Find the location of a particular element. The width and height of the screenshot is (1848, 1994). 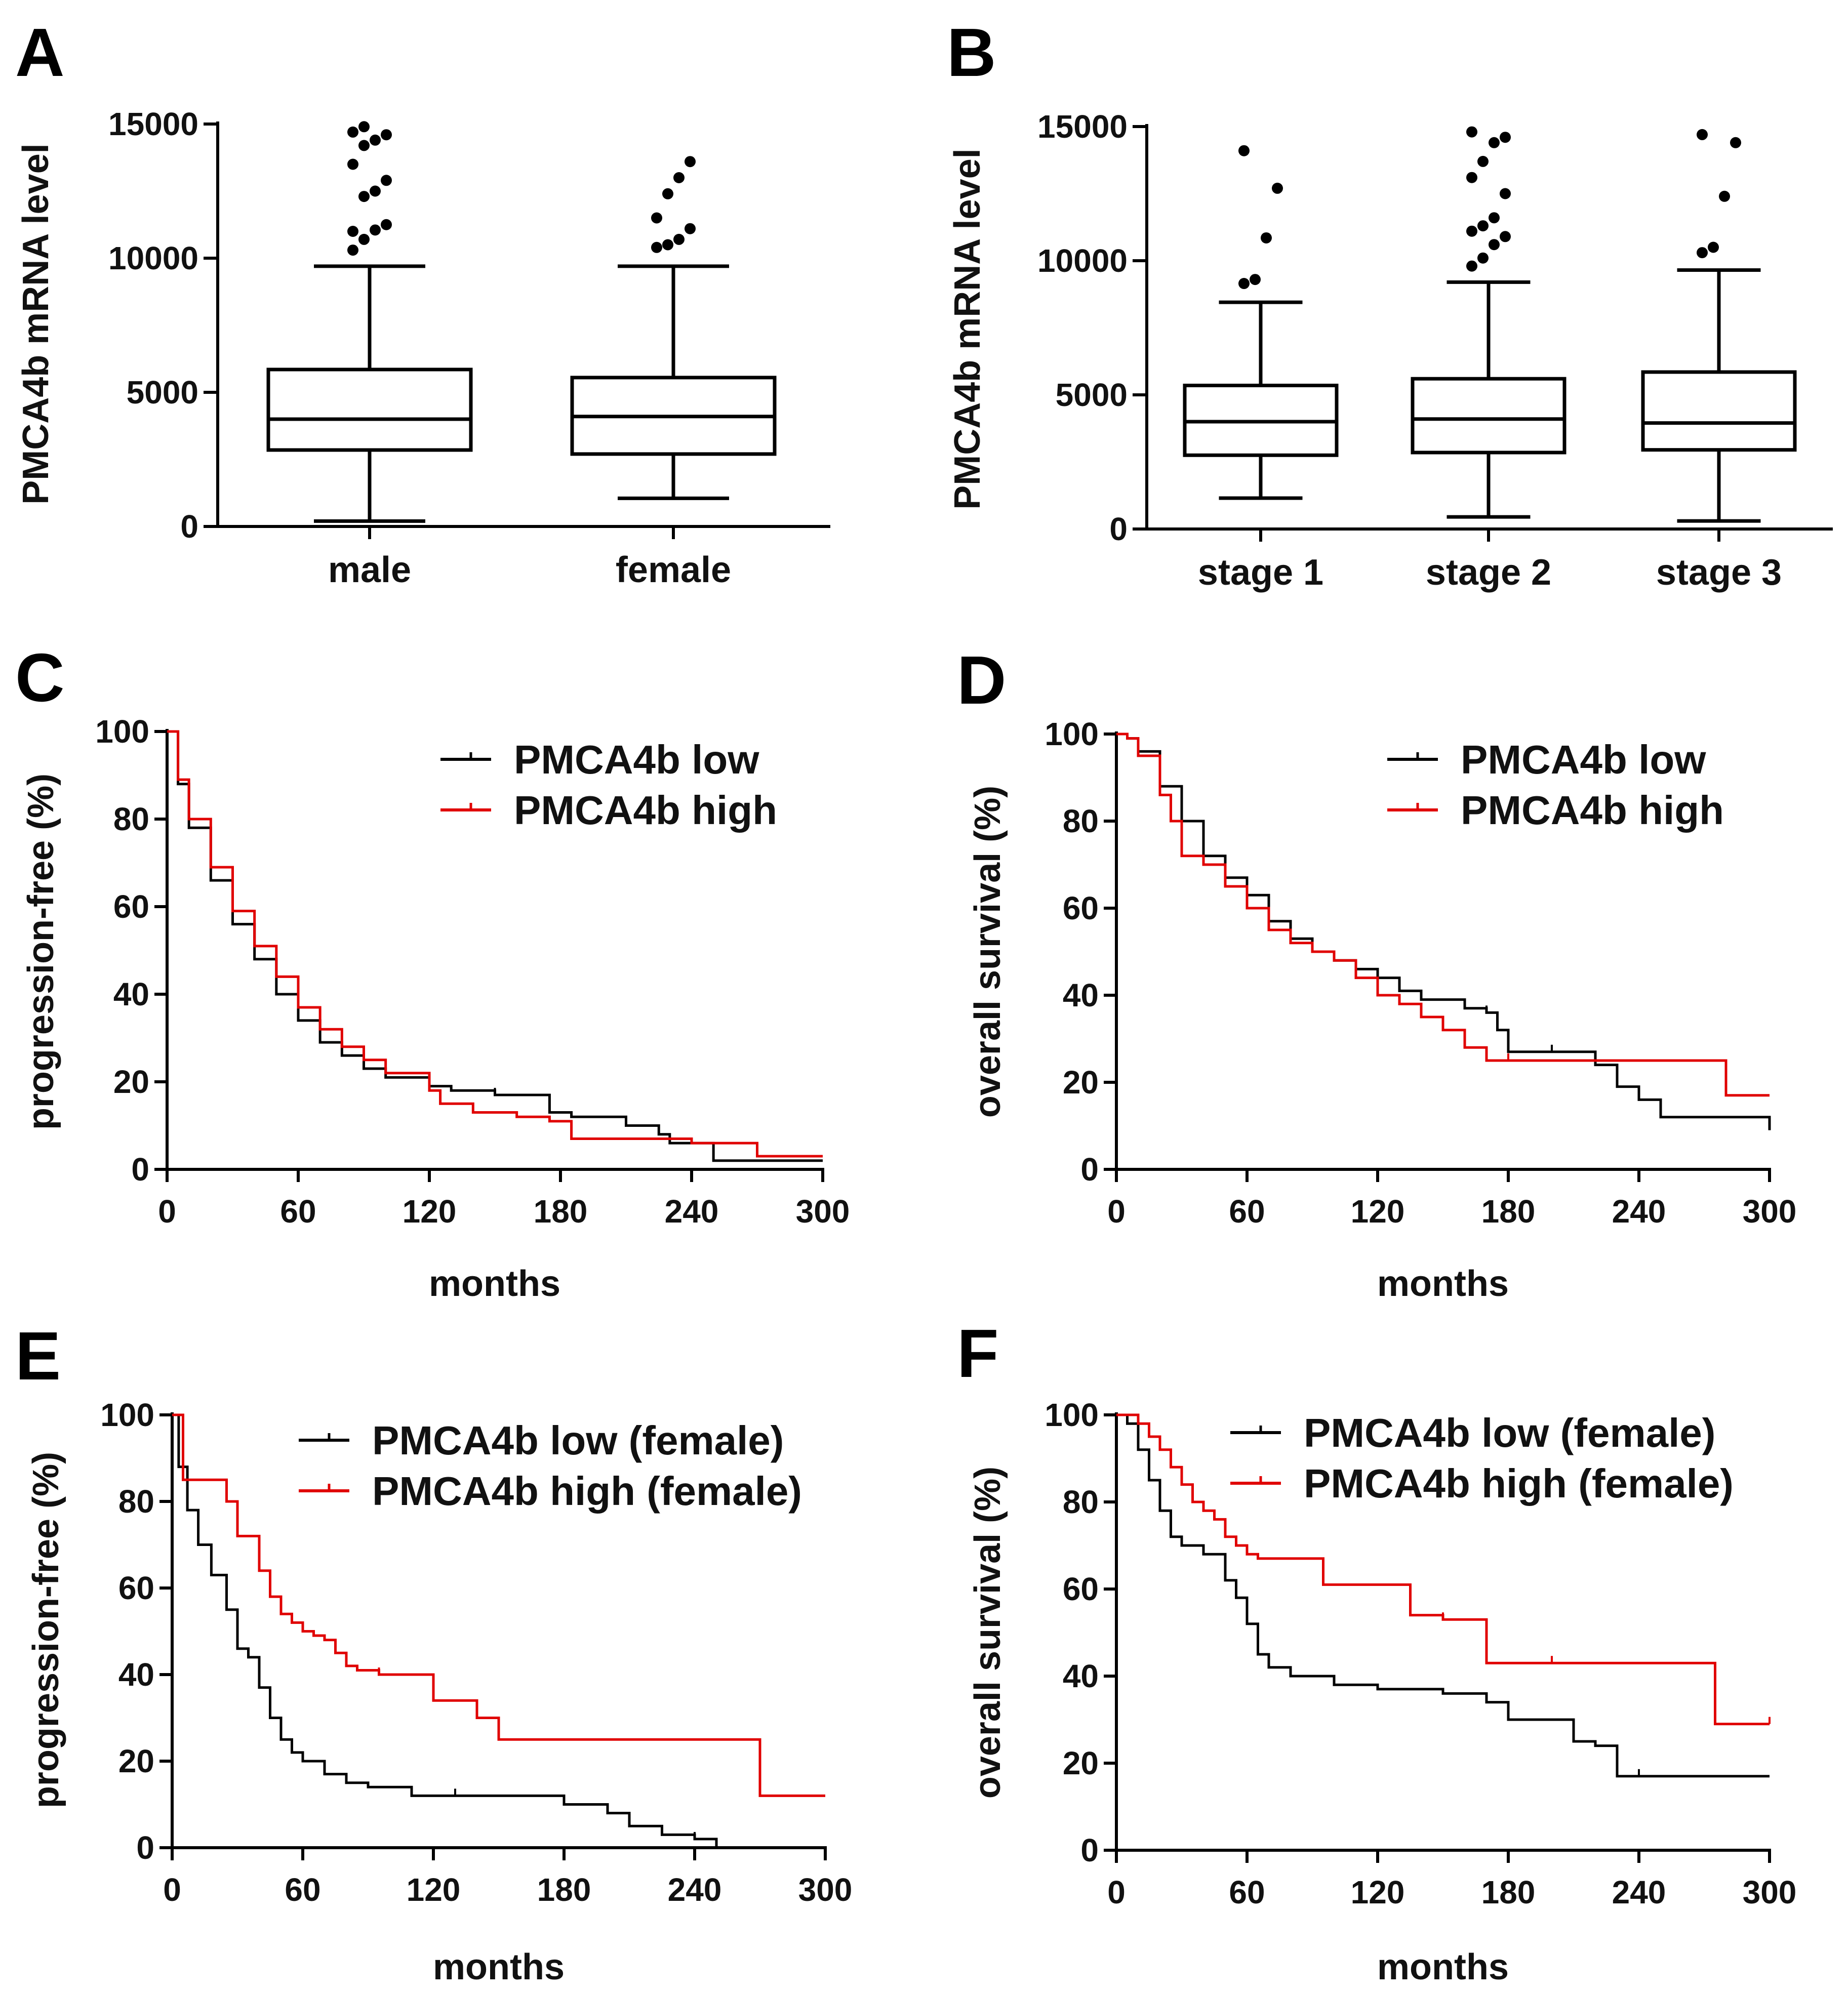

series-pmca4b-low-line is located at coordinates (1443, 931).